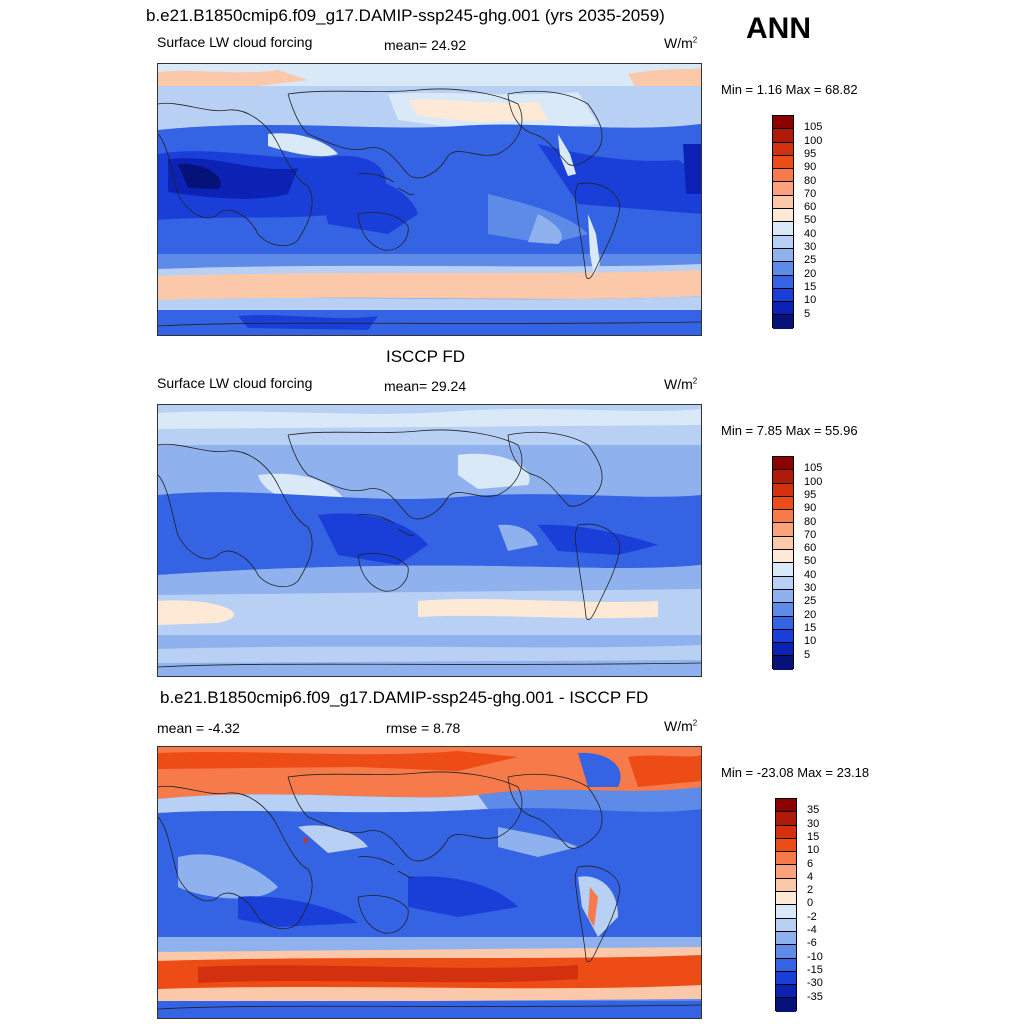 This screenshot has height=1024, width=1024. What do you see at coordinates (789, 89) in the screenshot?
I see `panel1-minmax: Min = 1.16 Max = 68.82` at bounding box center [789, 89].